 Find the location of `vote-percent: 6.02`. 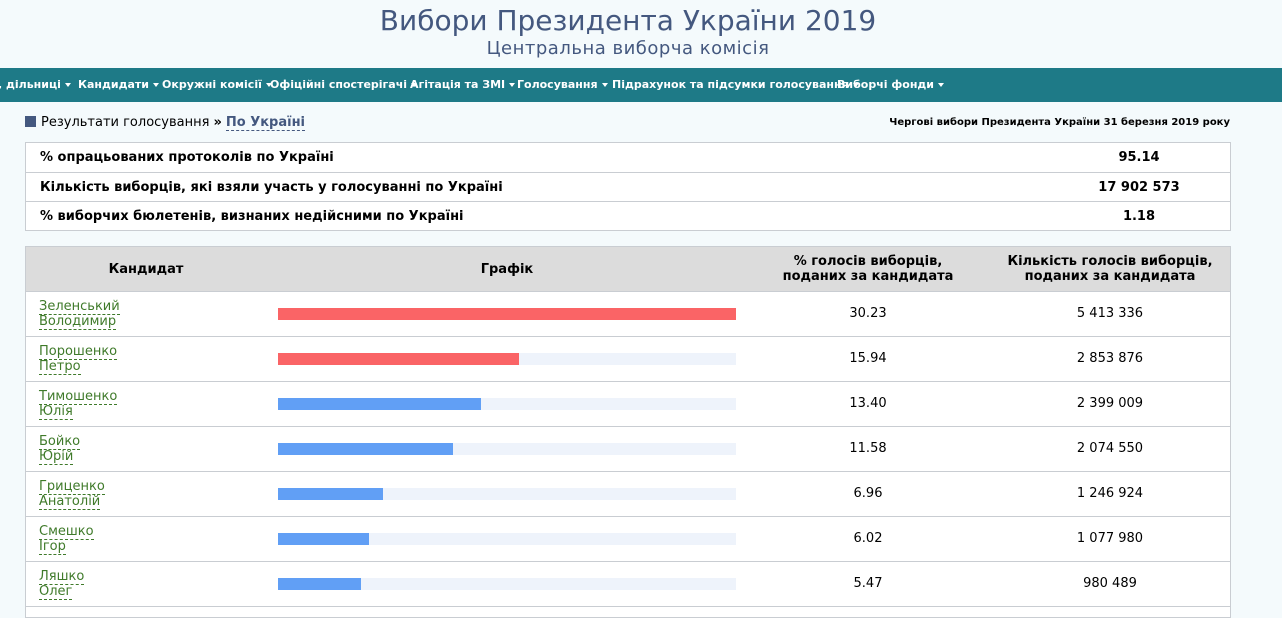

vote-percent: 6.02 is located at coordinates (868, 538).